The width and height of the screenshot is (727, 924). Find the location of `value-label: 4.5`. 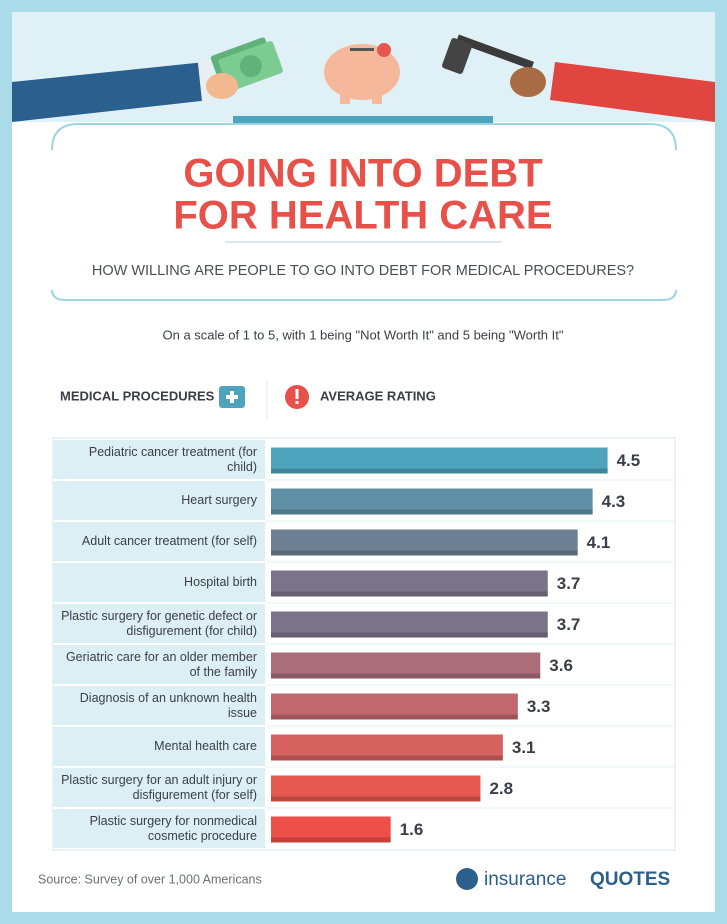

value-label: 4.5 is located at coordinates (629, 460).